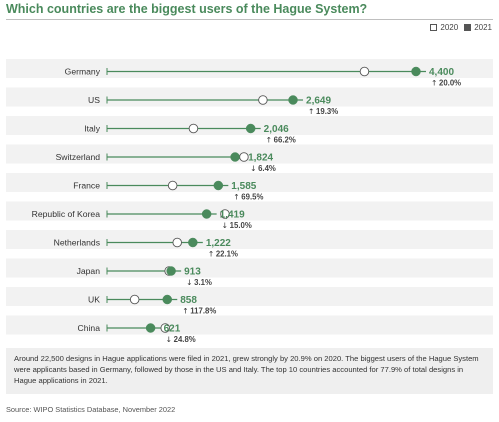  What do you see at coordinates (66, 214) in the screenshot?
I see `category-label: Republic of Korea` at bounding box center [66, 214].